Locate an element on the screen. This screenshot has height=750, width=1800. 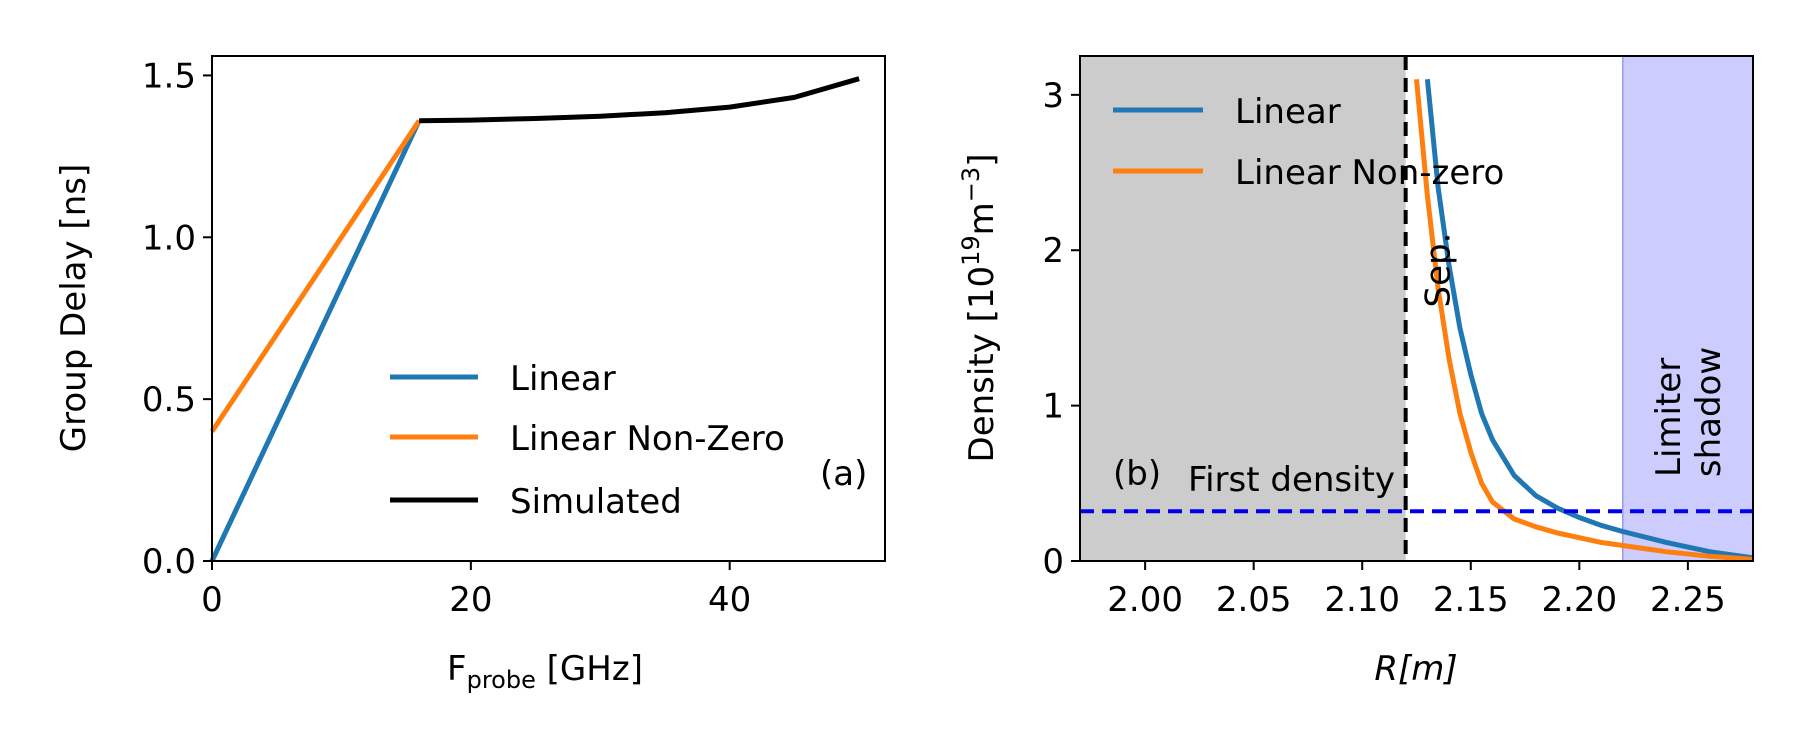
panel-b-ylabel-unit-sup: −3 is located at coordinates (971, 184).